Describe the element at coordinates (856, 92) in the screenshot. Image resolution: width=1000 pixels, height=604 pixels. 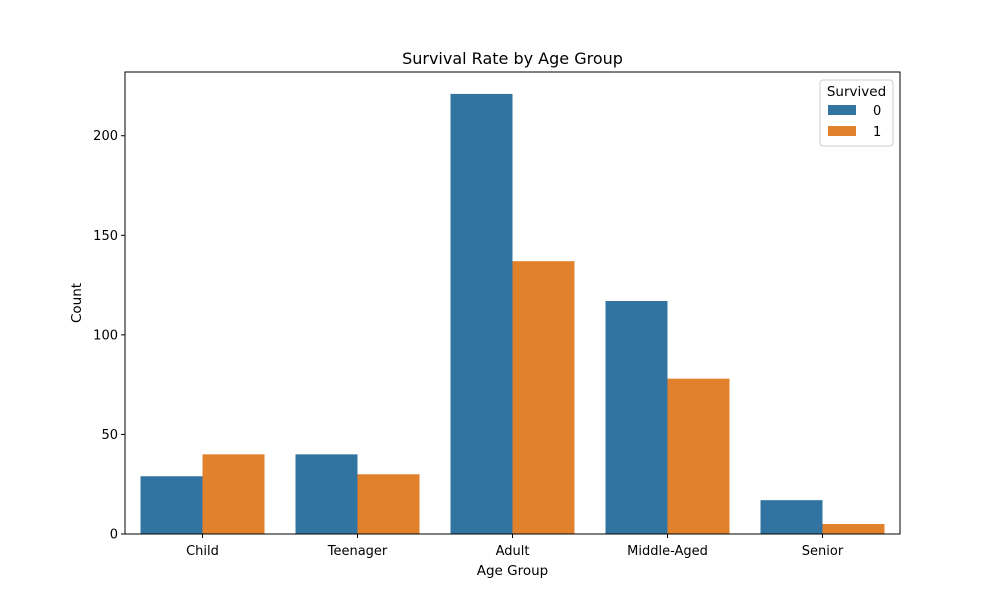
I see `legend-title: Survived` at that location.